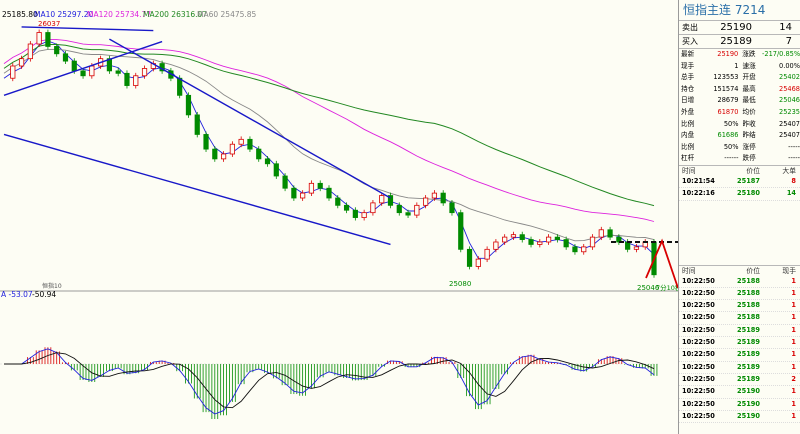  What do you see at coordinates (49, 24) in the screenshot?
I see `high-annotation: 26037` at bounding box center [49, 24].